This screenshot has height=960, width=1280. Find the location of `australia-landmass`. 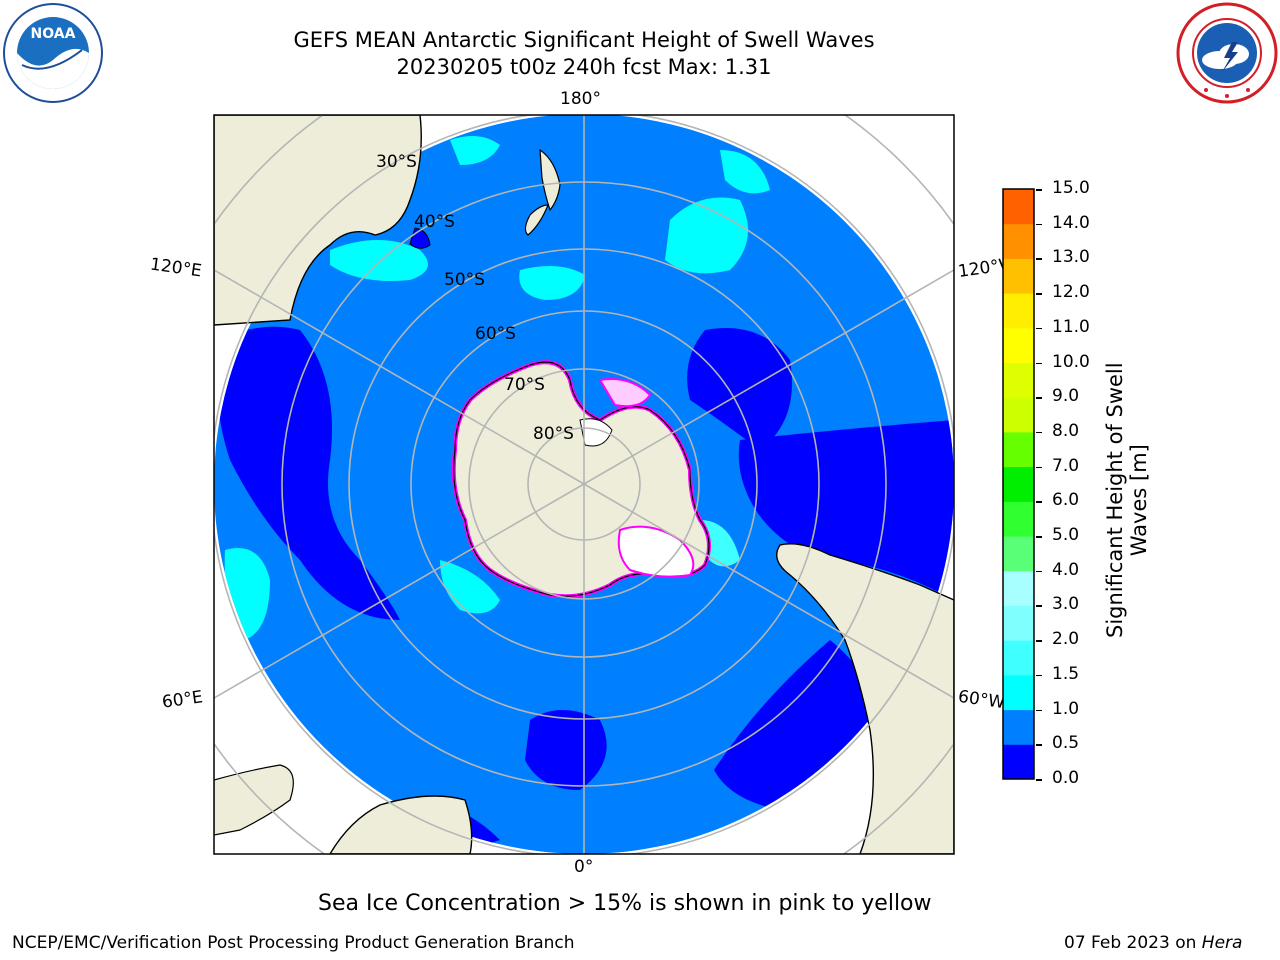

australia-landmass is located at coordinates (318, 220).